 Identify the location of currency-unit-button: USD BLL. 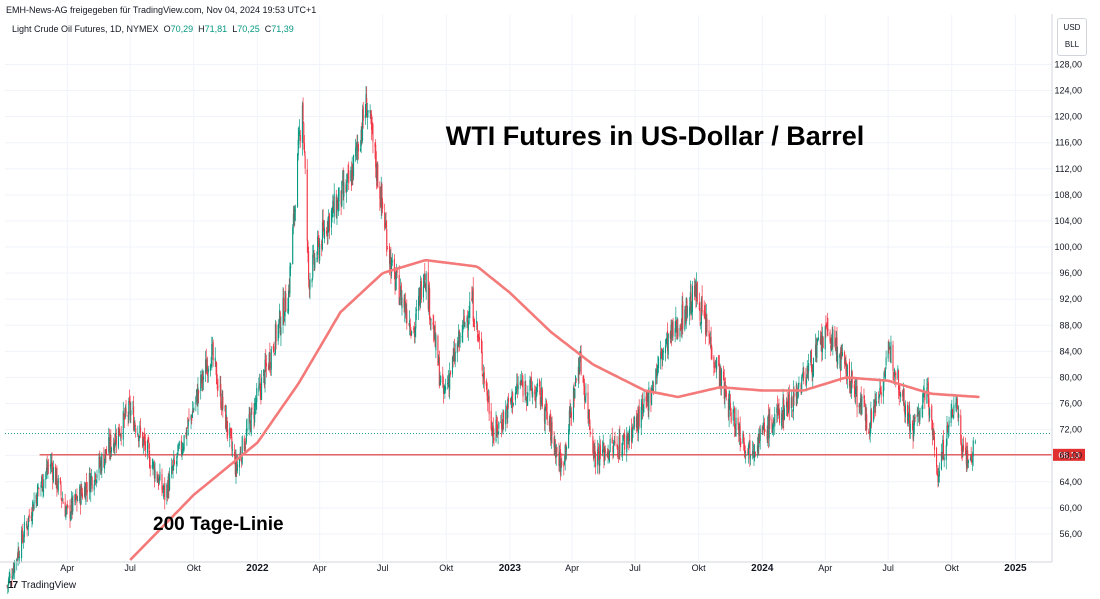
(1072, 37).